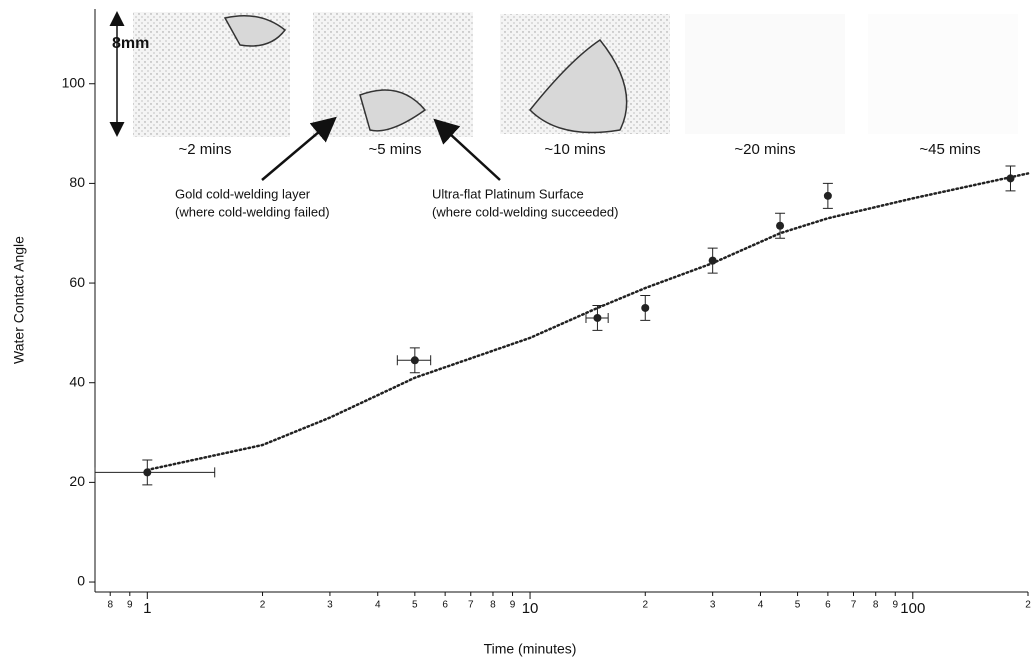 This screenshot has height=663, width=1033. Describe the element at coordinates (395, 149) in the screenshot. I see `image-label: ~5 mins` at that location.